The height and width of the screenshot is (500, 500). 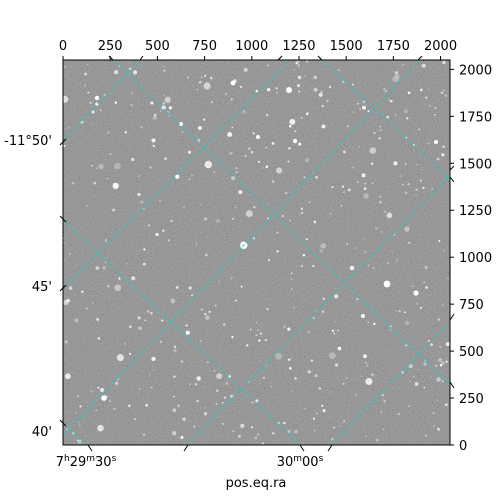 What do you see at coordinates (204, 46) in the screenshot?
I see `x-tick-label: 750` at bounding box center [204, 46].